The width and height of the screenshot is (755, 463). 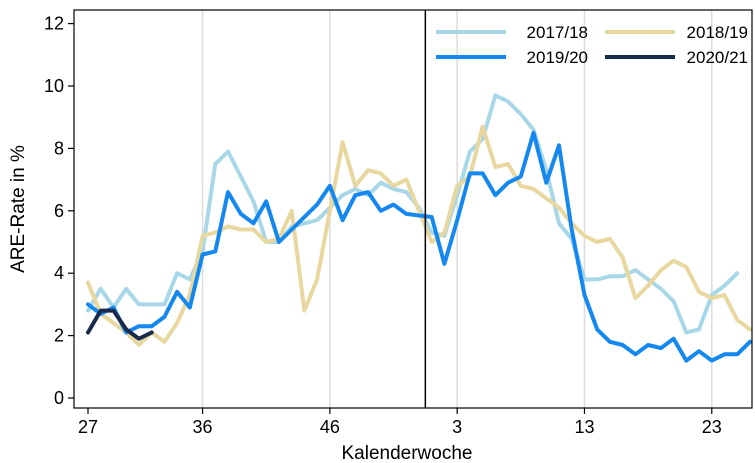 I want to click on y-tick-label: 8, so click(x=59, y=148).